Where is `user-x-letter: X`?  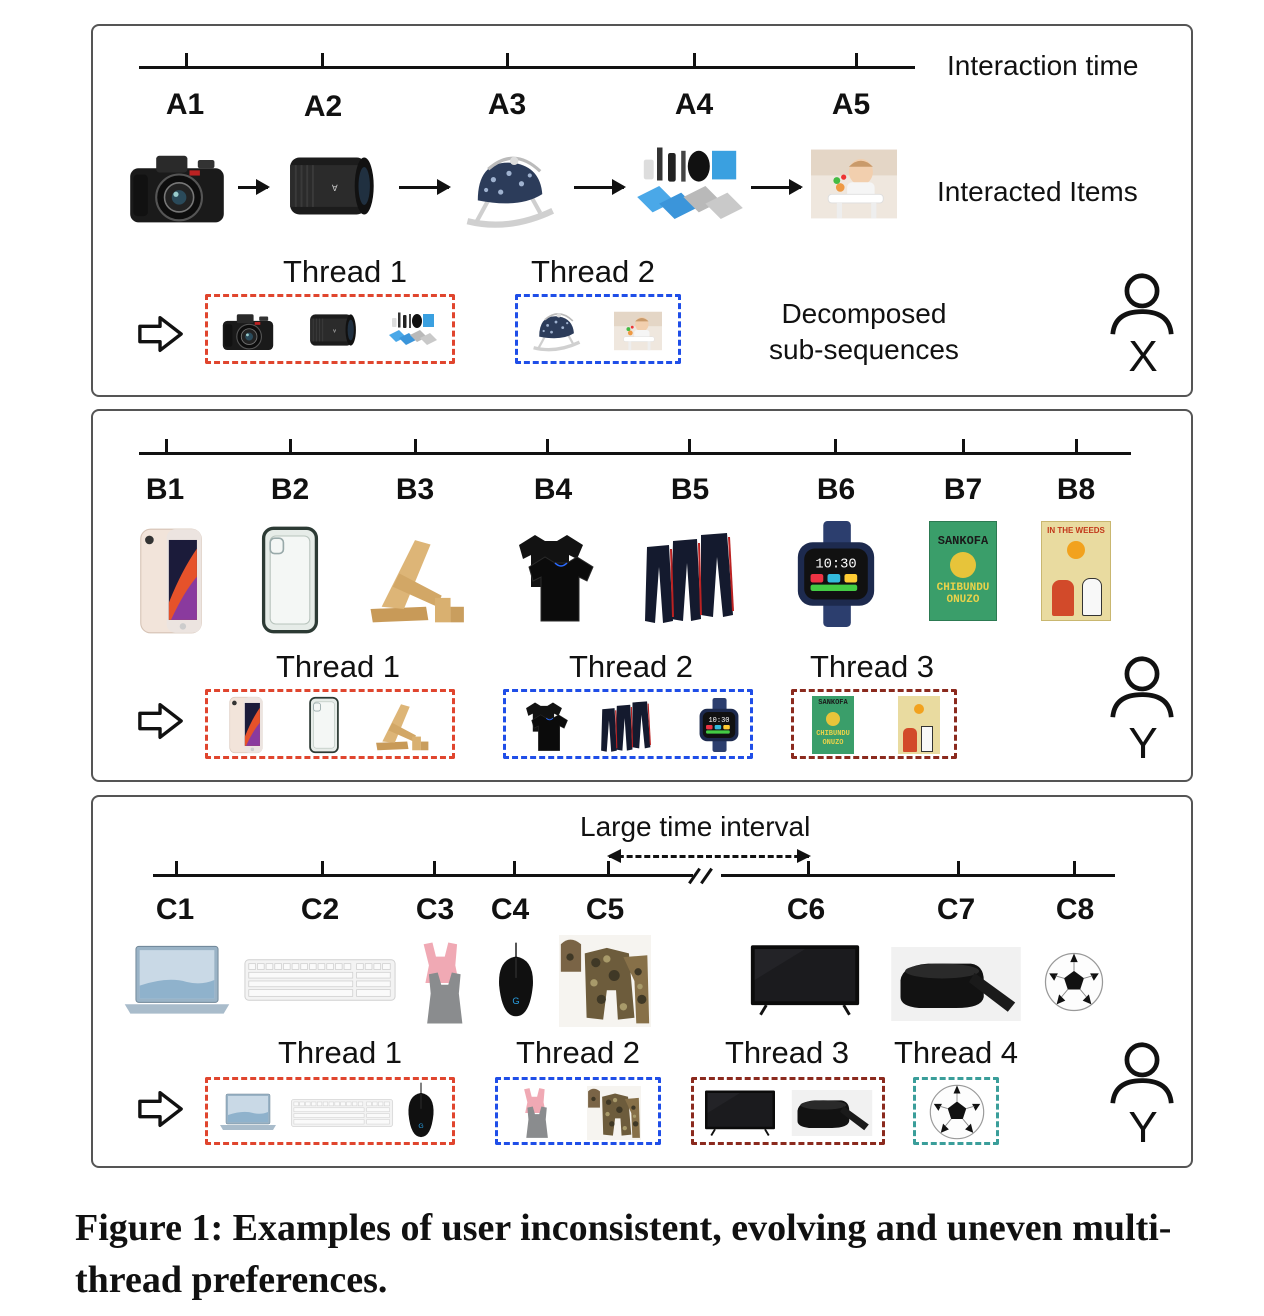
user-x-letter: X is located at coordinates (1143, 356).